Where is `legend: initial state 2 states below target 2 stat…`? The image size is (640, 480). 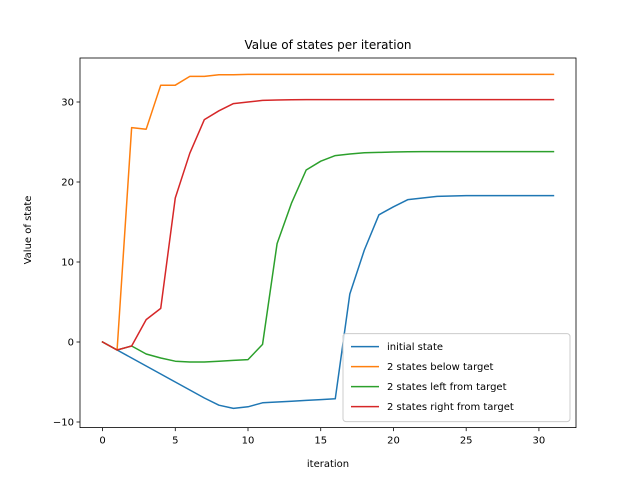
legend: initial state 2 states below target 2 stat… is located at coordinates (456, 378).